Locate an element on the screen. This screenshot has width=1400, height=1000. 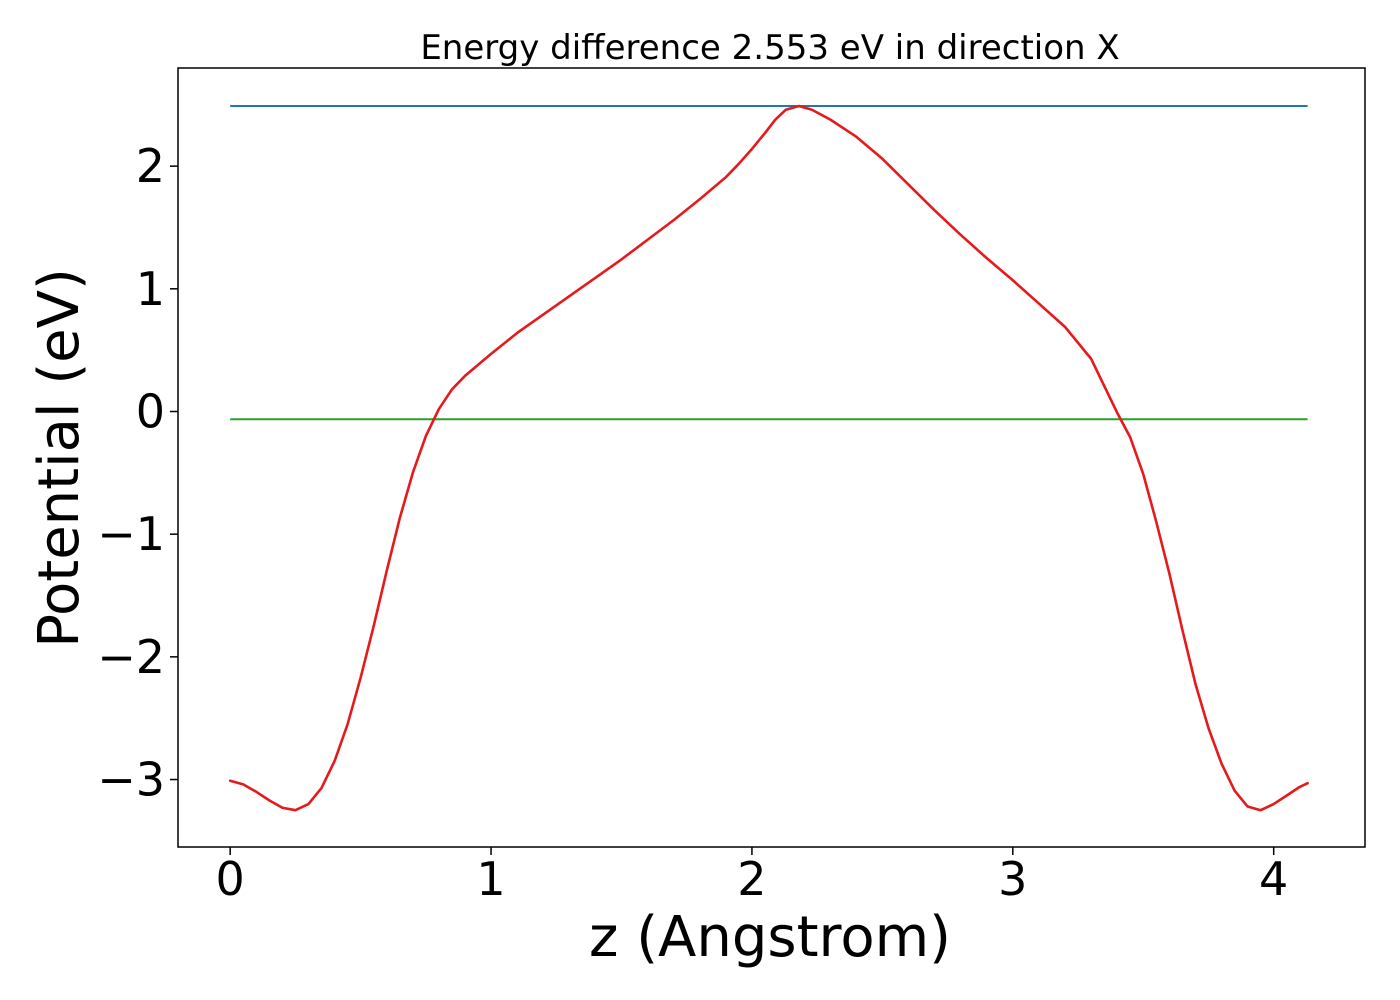
x-axis-label: z (Angstrom) is located at coordinates (770, 937).